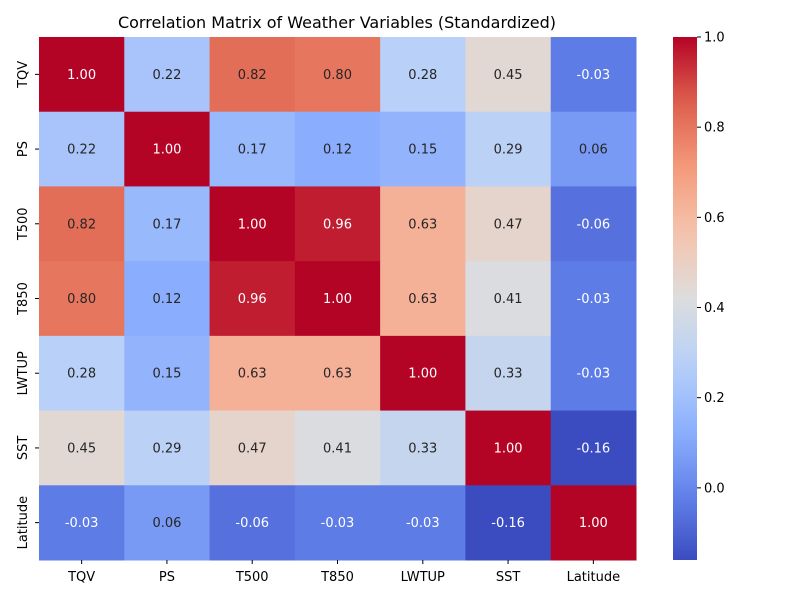 Image resolution: width=800 pixels, height=604 pixels. Describe the element at coordinates (714, 308) in the screenshot. I see `colorbar-tick-label: 0.4` at that location.